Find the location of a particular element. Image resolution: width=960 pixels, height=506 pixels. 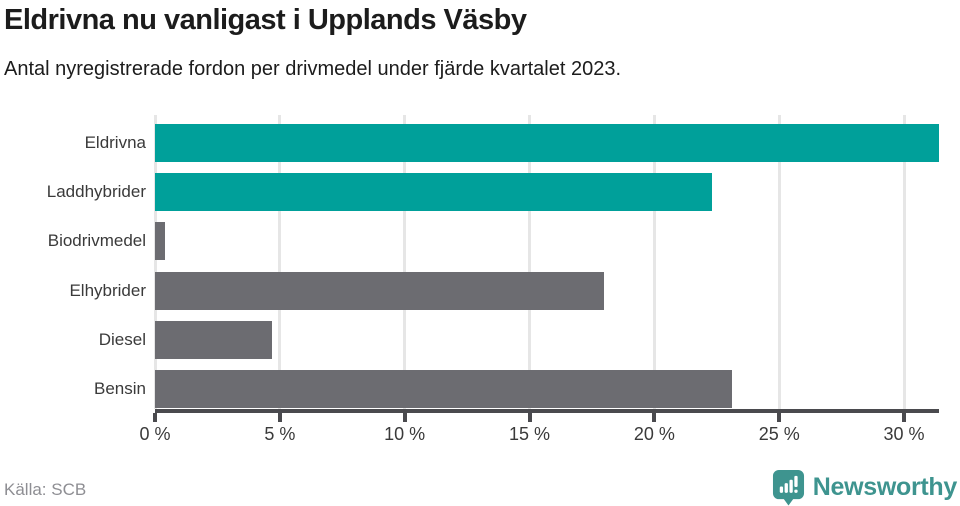

category-label-elhybrider: Elhybrider is located at coordinates (107, 290).